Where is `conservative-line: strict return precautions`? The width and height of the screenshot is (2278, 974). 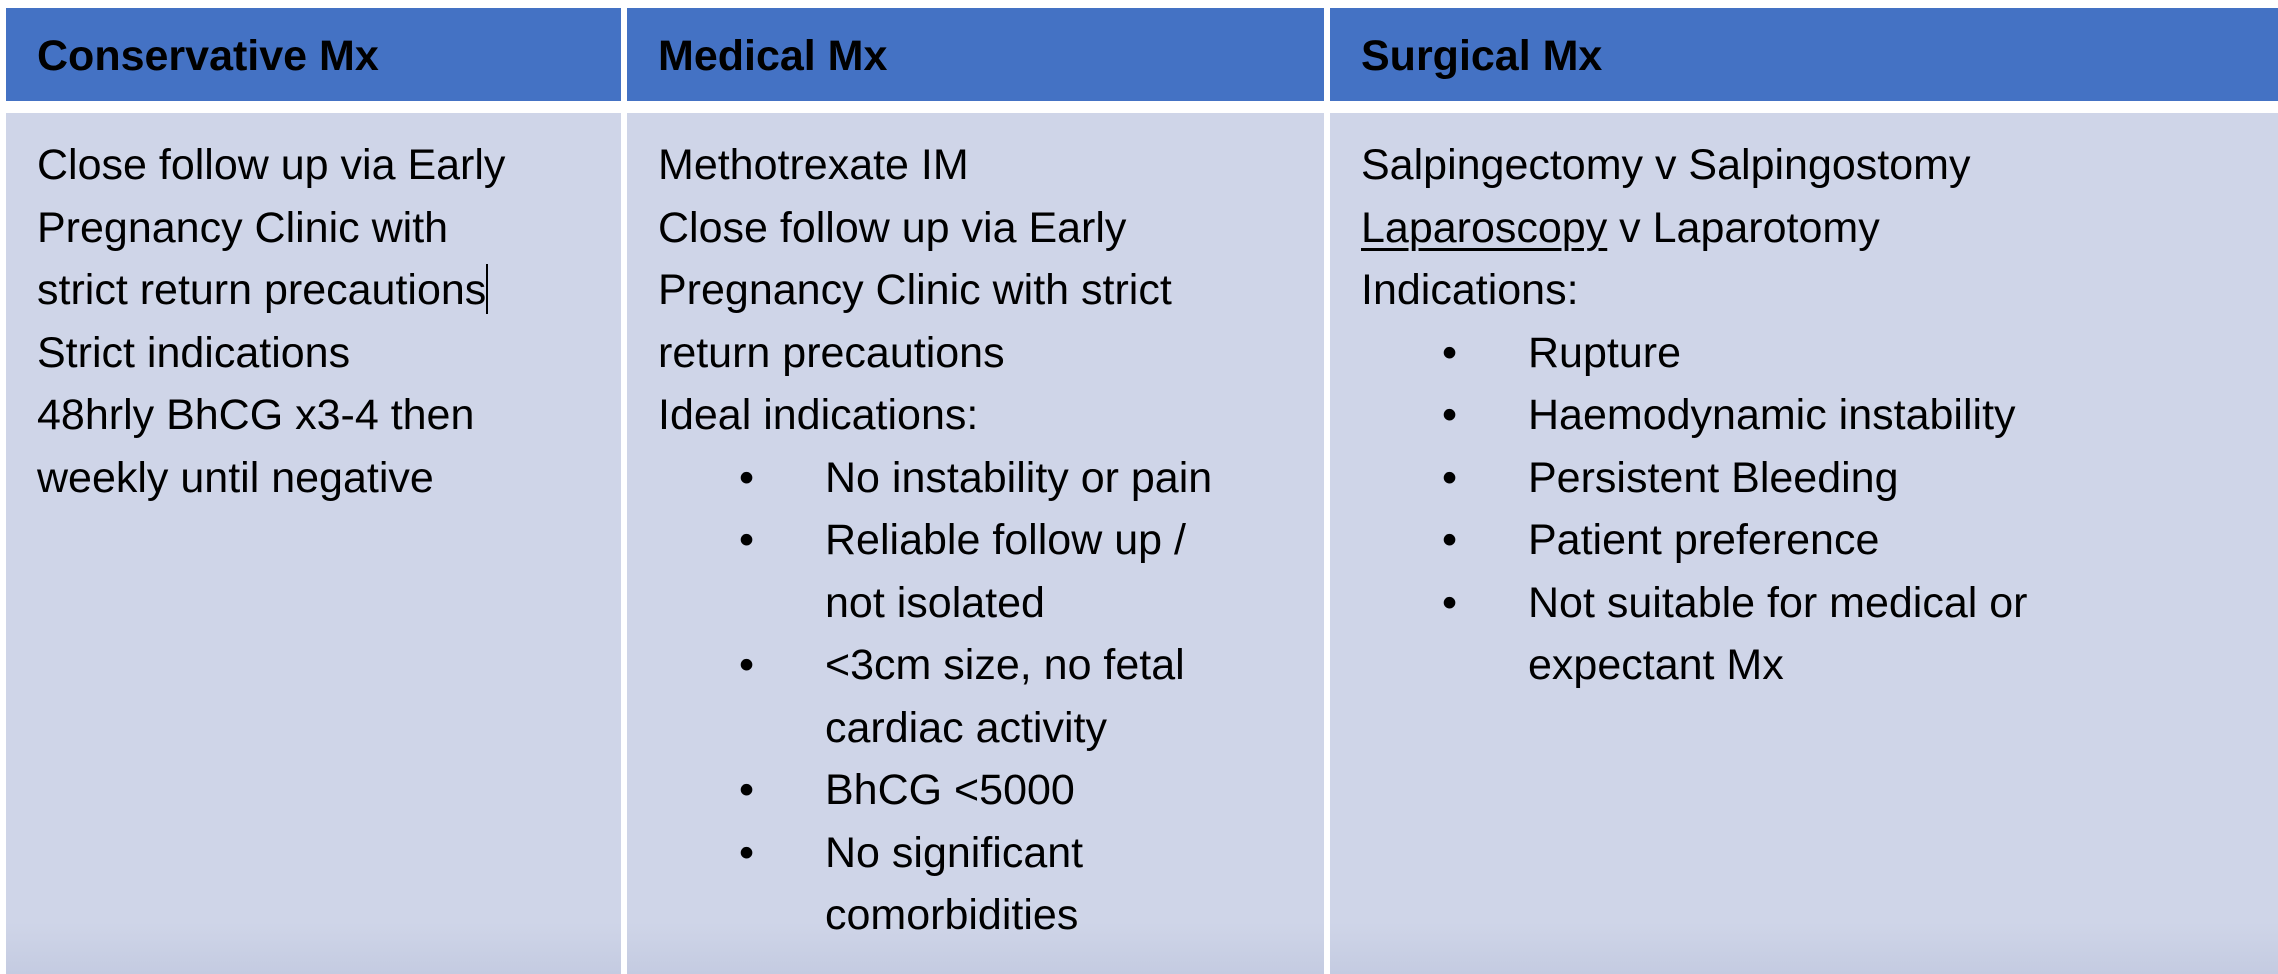
conservative-line: strict return precautions is located at coordinates (329, 290).